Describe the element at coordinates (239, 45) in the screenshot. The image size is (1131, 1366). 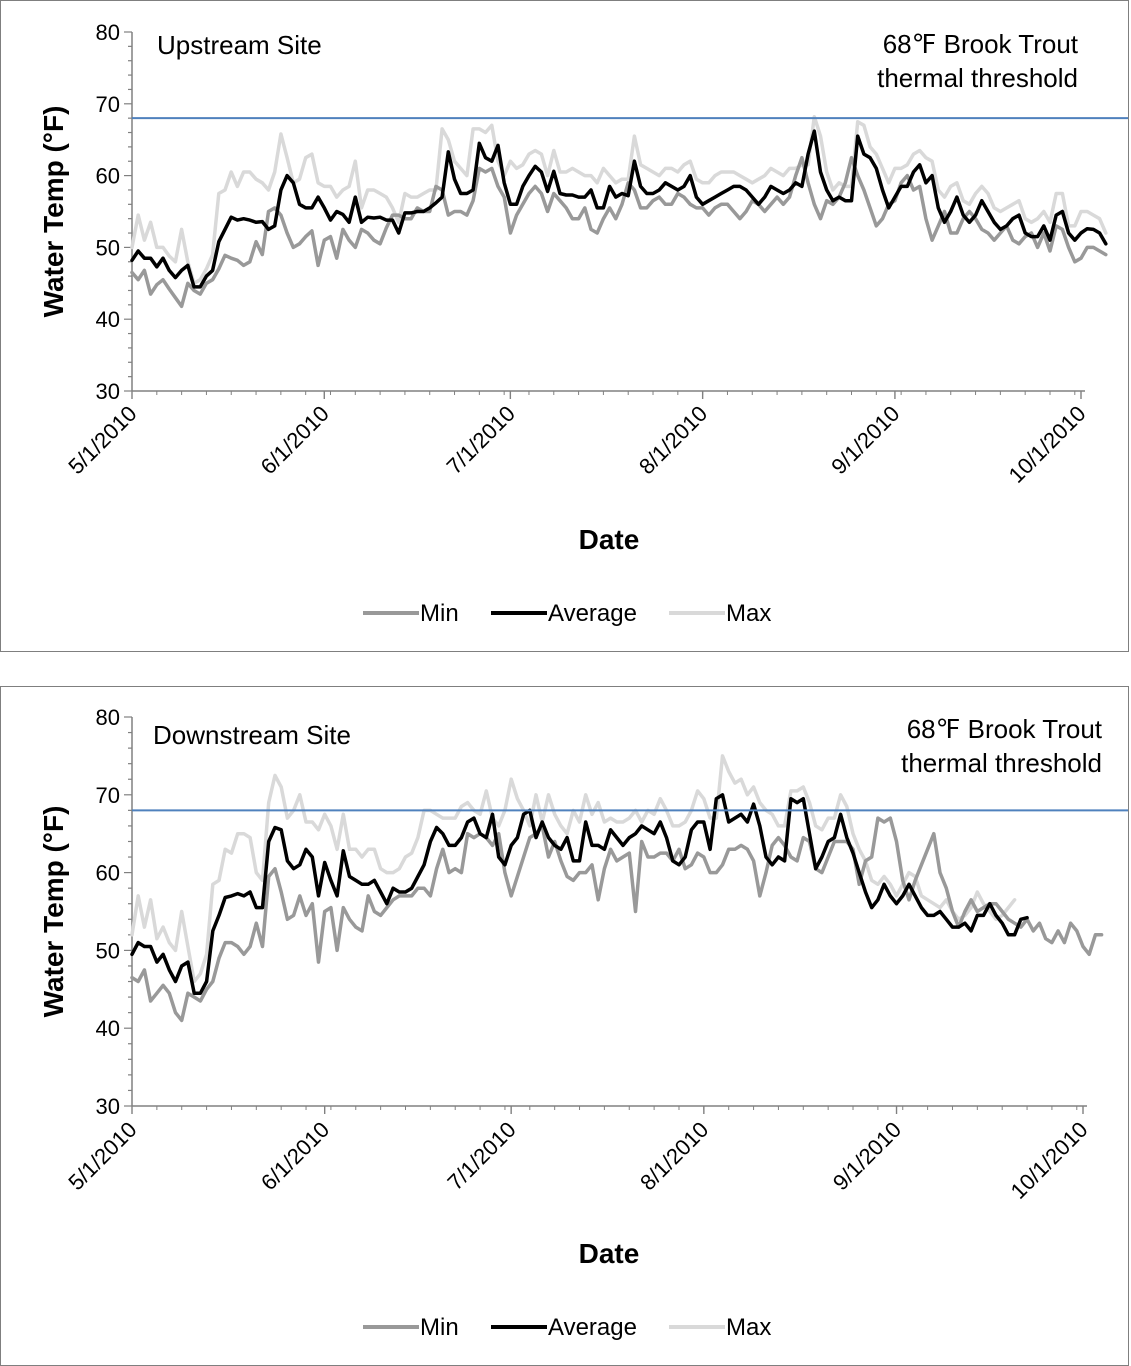
I see `site-label: Upstream Site` at that location.